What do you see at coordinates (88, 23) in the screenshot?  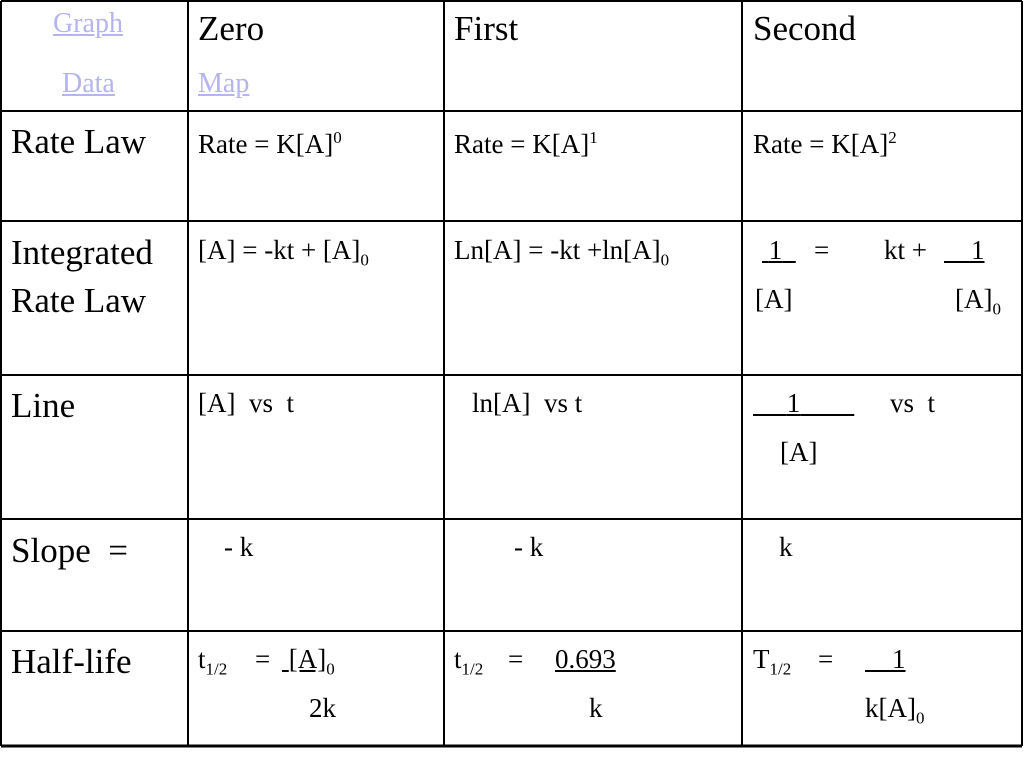 I see `graph-link: Graph` at bounding box center [88, 23].